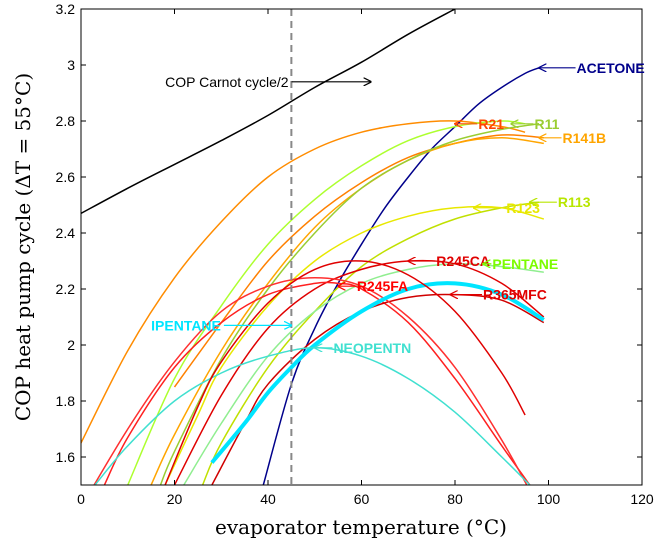 The image size is (667, 546). What do you see at coordinates (611, 68) in the screenshot?
I see `annotation-label: ACETONE` at bounding box center [611, 68].